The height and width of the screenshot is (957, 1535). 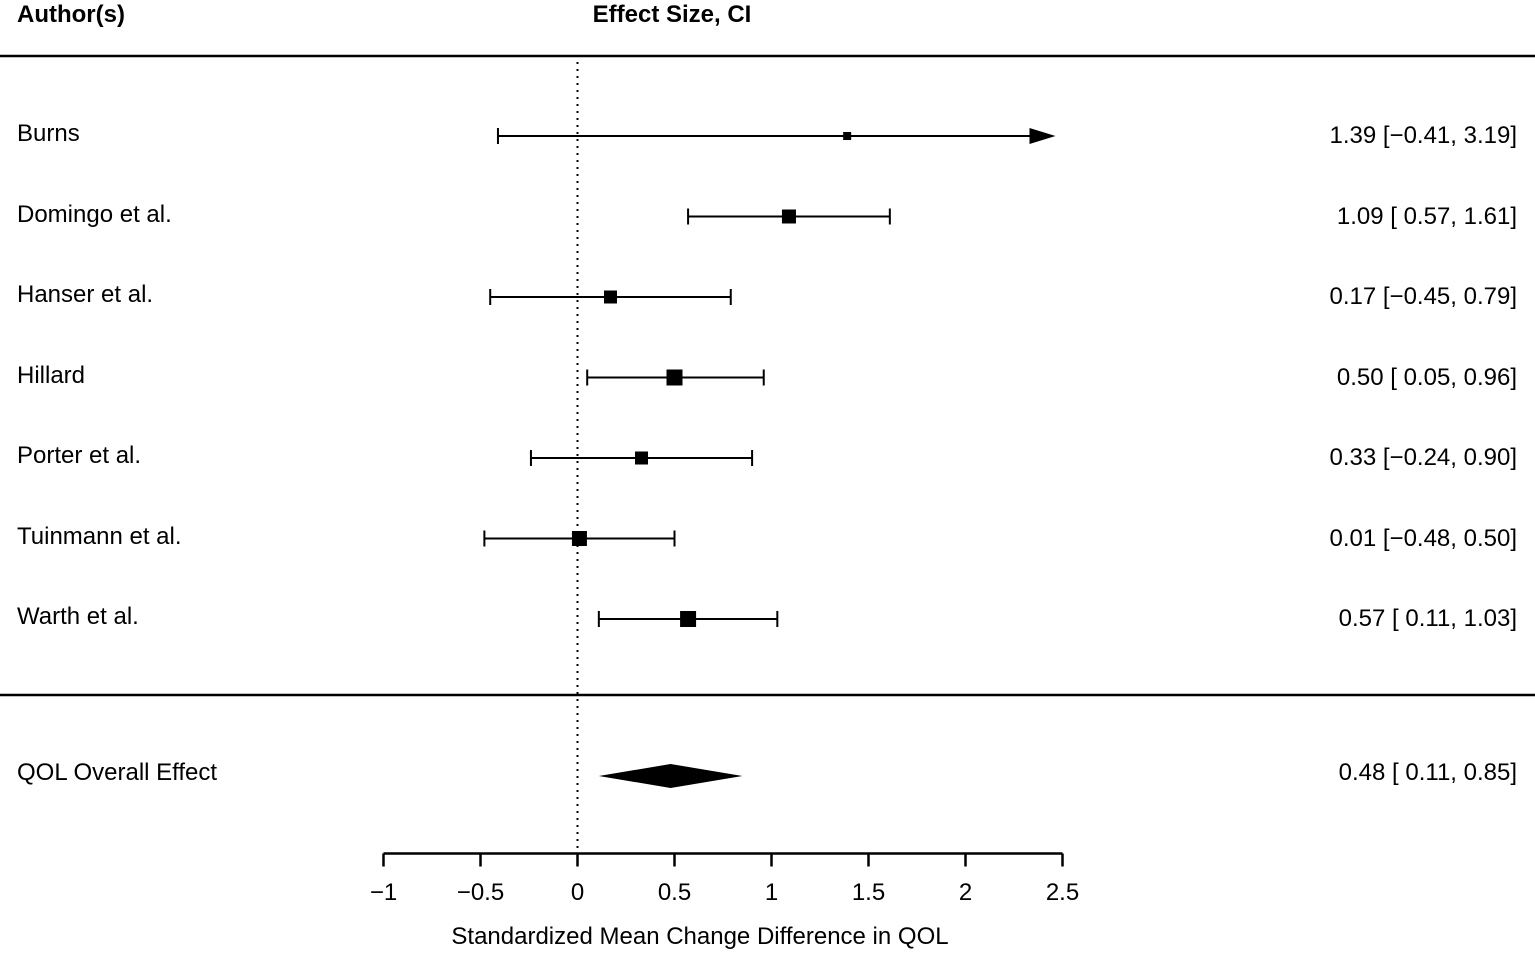 What do you see at coordinates (1427, 618) in the screenshot?
I see `study-effect-value: 0.57 [ 0.11, 1.03]` at bounding box center [1427, 618].